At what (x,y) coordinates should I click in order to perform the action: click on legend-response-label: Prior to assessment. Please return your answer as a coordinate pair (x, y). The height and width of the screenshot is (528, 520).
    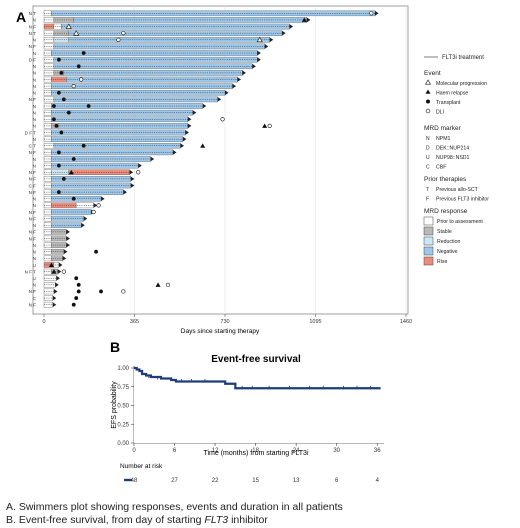
    Looking at the image, I should click on (460, 222).